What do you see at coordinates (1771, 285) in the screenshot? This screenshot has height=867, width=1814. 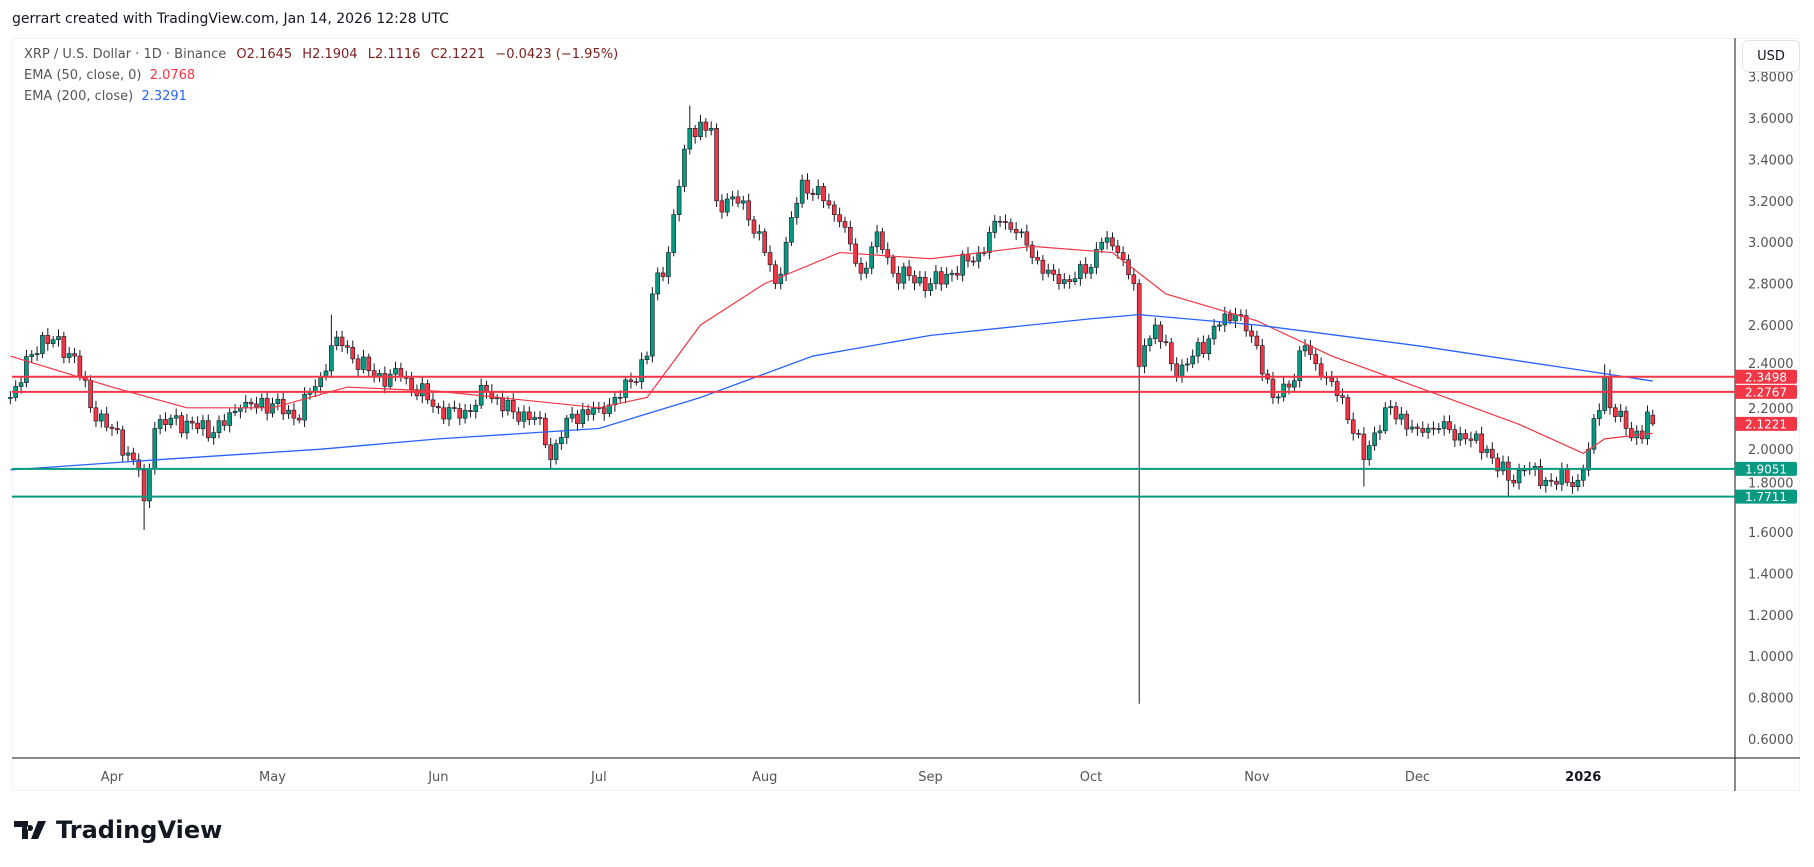 I see `y-tick-label: 2.8000` at bounding box center [1771, 285].